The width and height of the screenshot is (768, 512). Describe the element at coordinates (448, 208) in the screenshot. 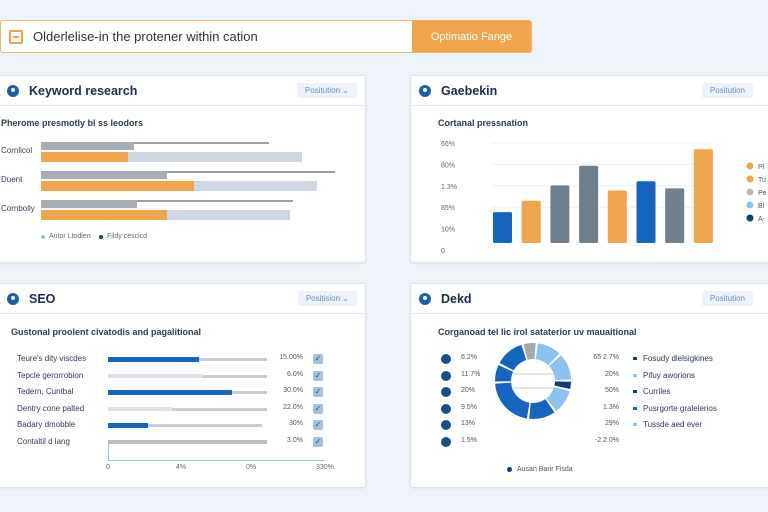

I see `y-tick-label: 85%` at that location.